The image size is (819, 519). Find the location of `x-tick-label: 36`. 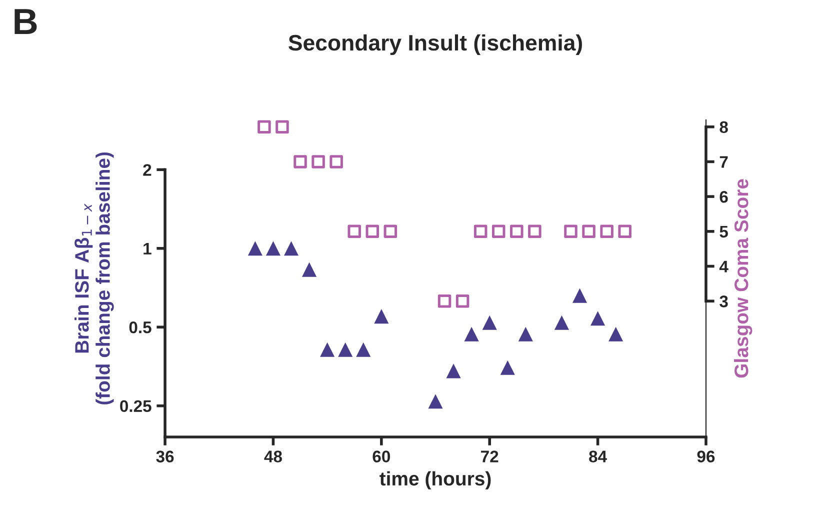

x-tick-label: 36 is located at coordinates (165, 456).